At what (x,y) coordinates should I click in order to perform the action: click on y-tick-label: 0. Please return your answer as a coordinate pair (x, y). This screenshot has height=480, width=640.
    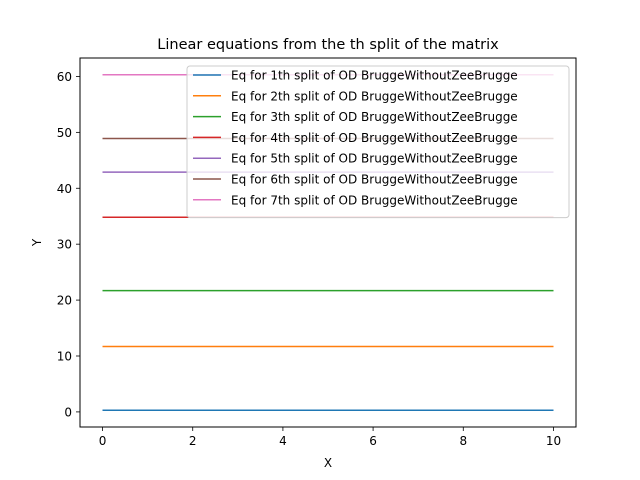
    Looking at the image, I should click on (68, 412).